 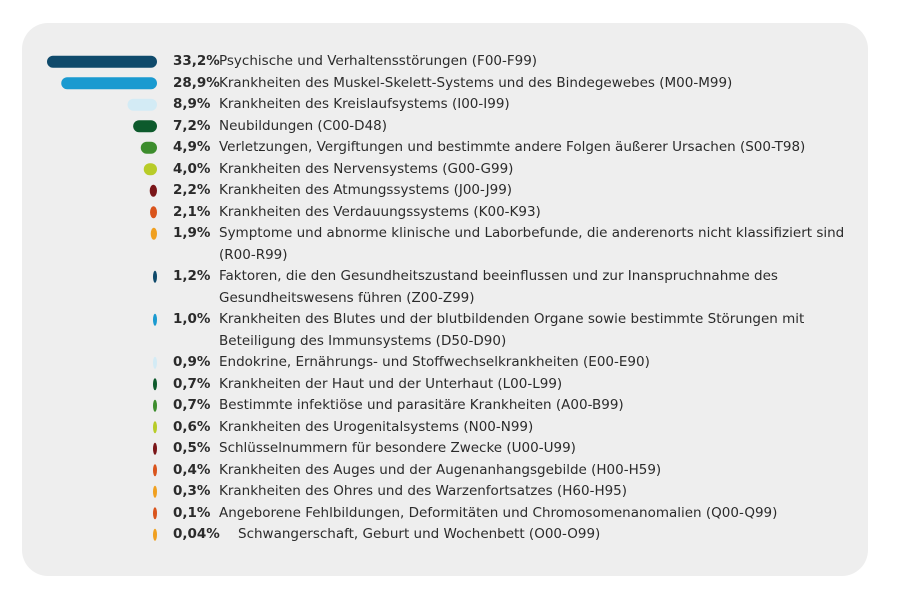 What do you see at coordinates (192, 448) in the screenshot?
I see `value-label: 0,5%` at bounding box center [192, 448].